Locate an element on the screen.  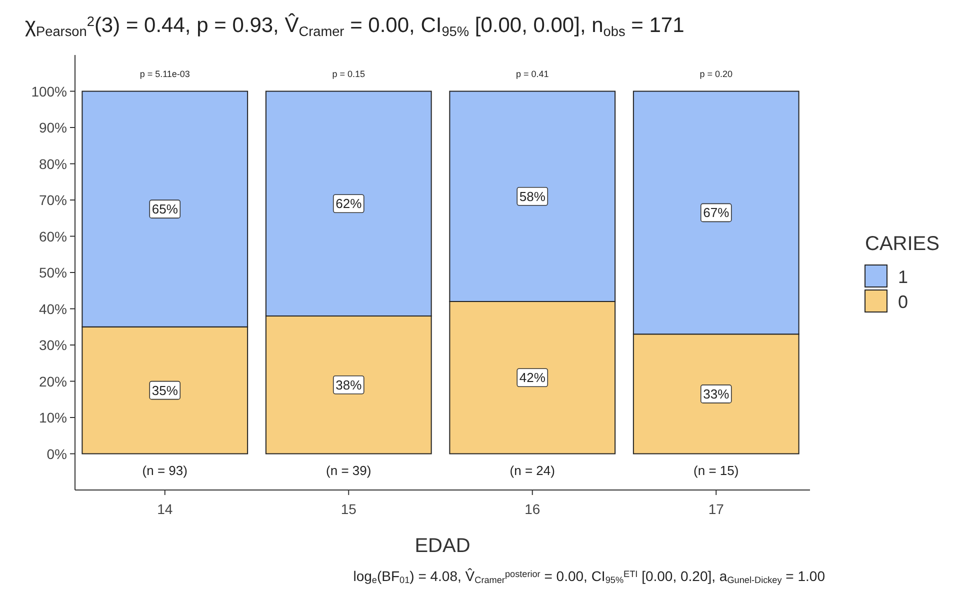
annotation: (n = 24) is located at coordinates (532, 470).